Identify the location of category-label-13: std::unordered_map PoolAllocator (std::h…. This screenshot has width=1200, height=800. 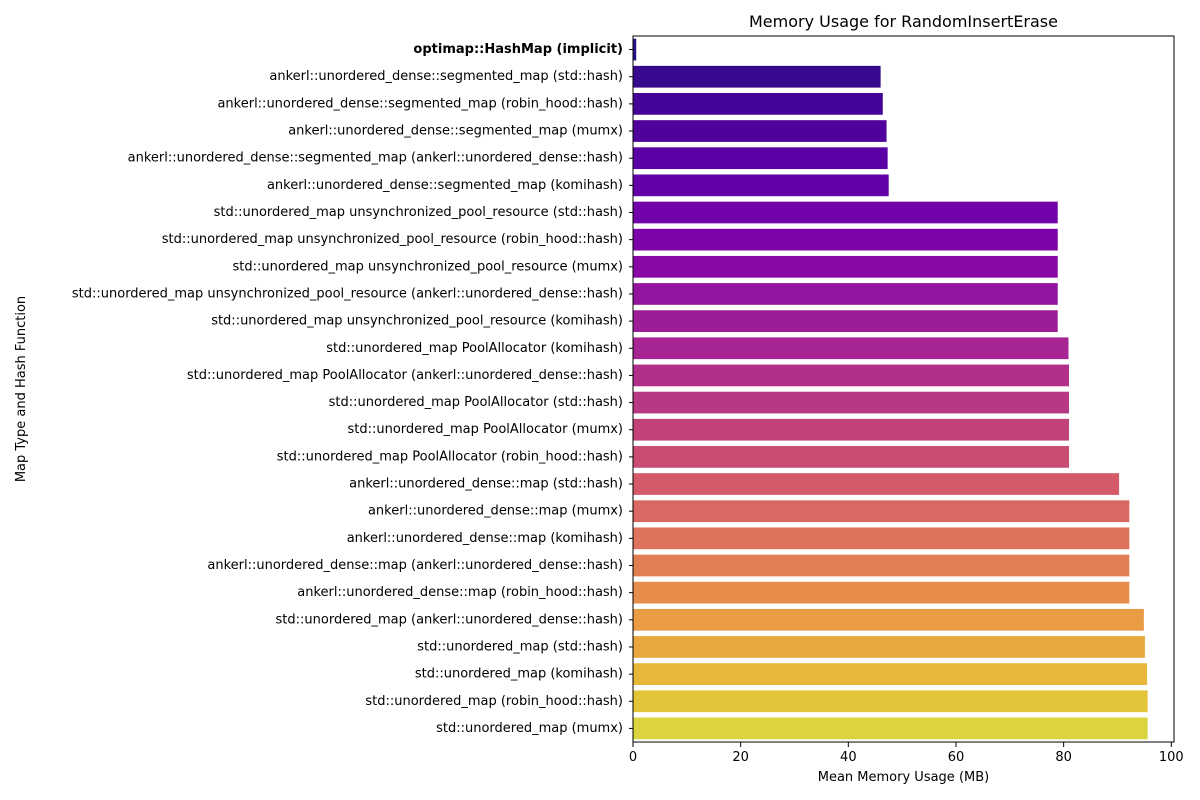
(476, 402).